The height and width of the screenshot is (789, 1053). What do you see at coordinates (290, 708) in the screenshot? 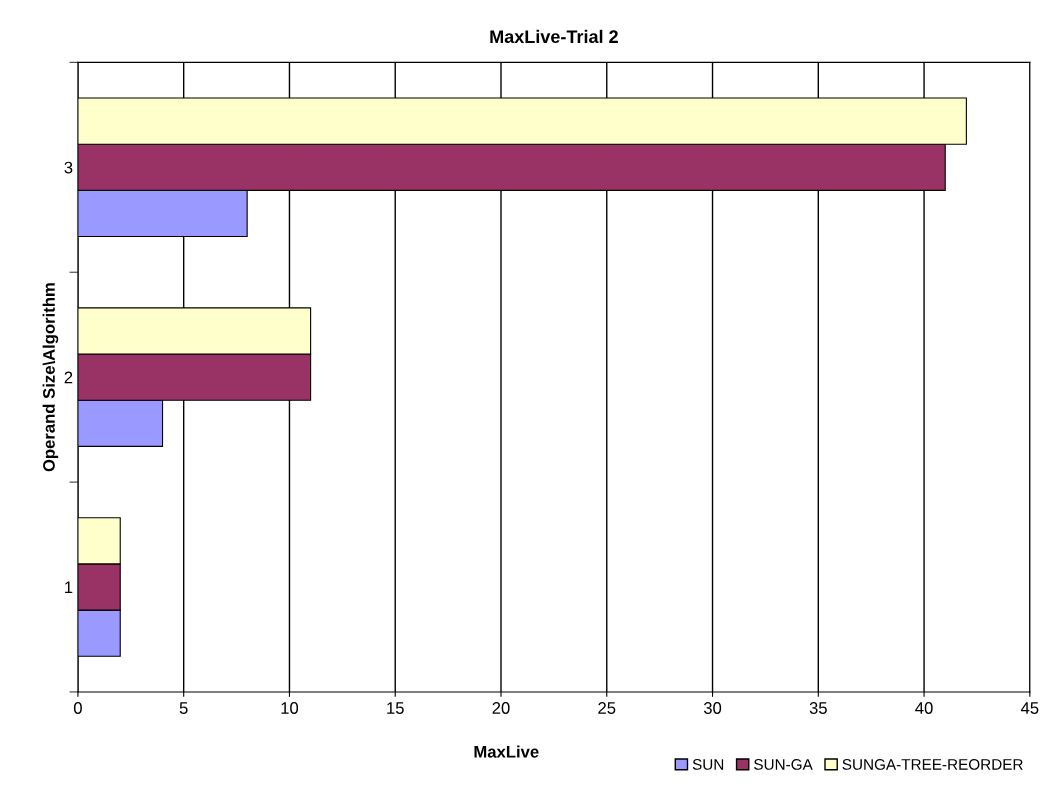
I see `x-tick-label: 10` at bounding box center [290, 708].